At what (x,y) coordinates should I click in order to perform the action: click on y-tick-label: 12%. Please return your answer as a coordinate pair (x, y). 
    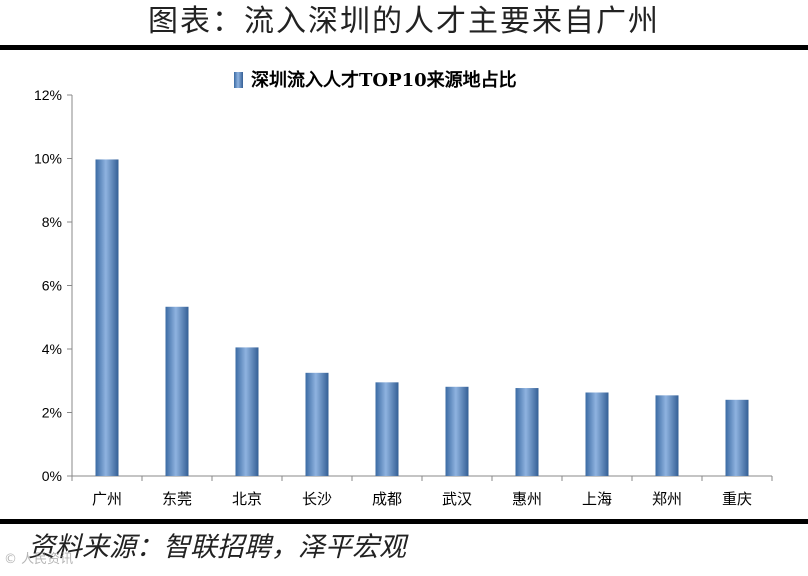
    Looking at the image, I should click on (48, 95).